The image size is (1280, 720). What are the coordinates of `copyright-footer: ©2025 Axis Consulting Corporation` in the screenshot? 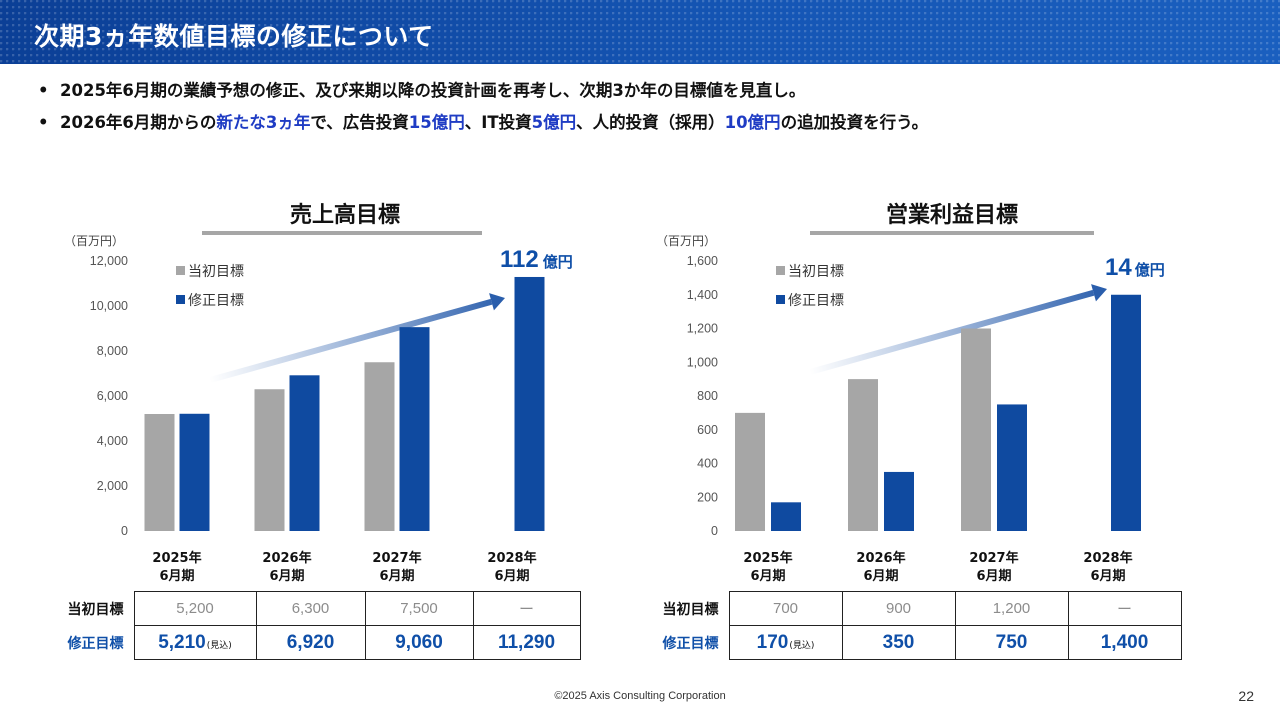 It's located at (640, 696).